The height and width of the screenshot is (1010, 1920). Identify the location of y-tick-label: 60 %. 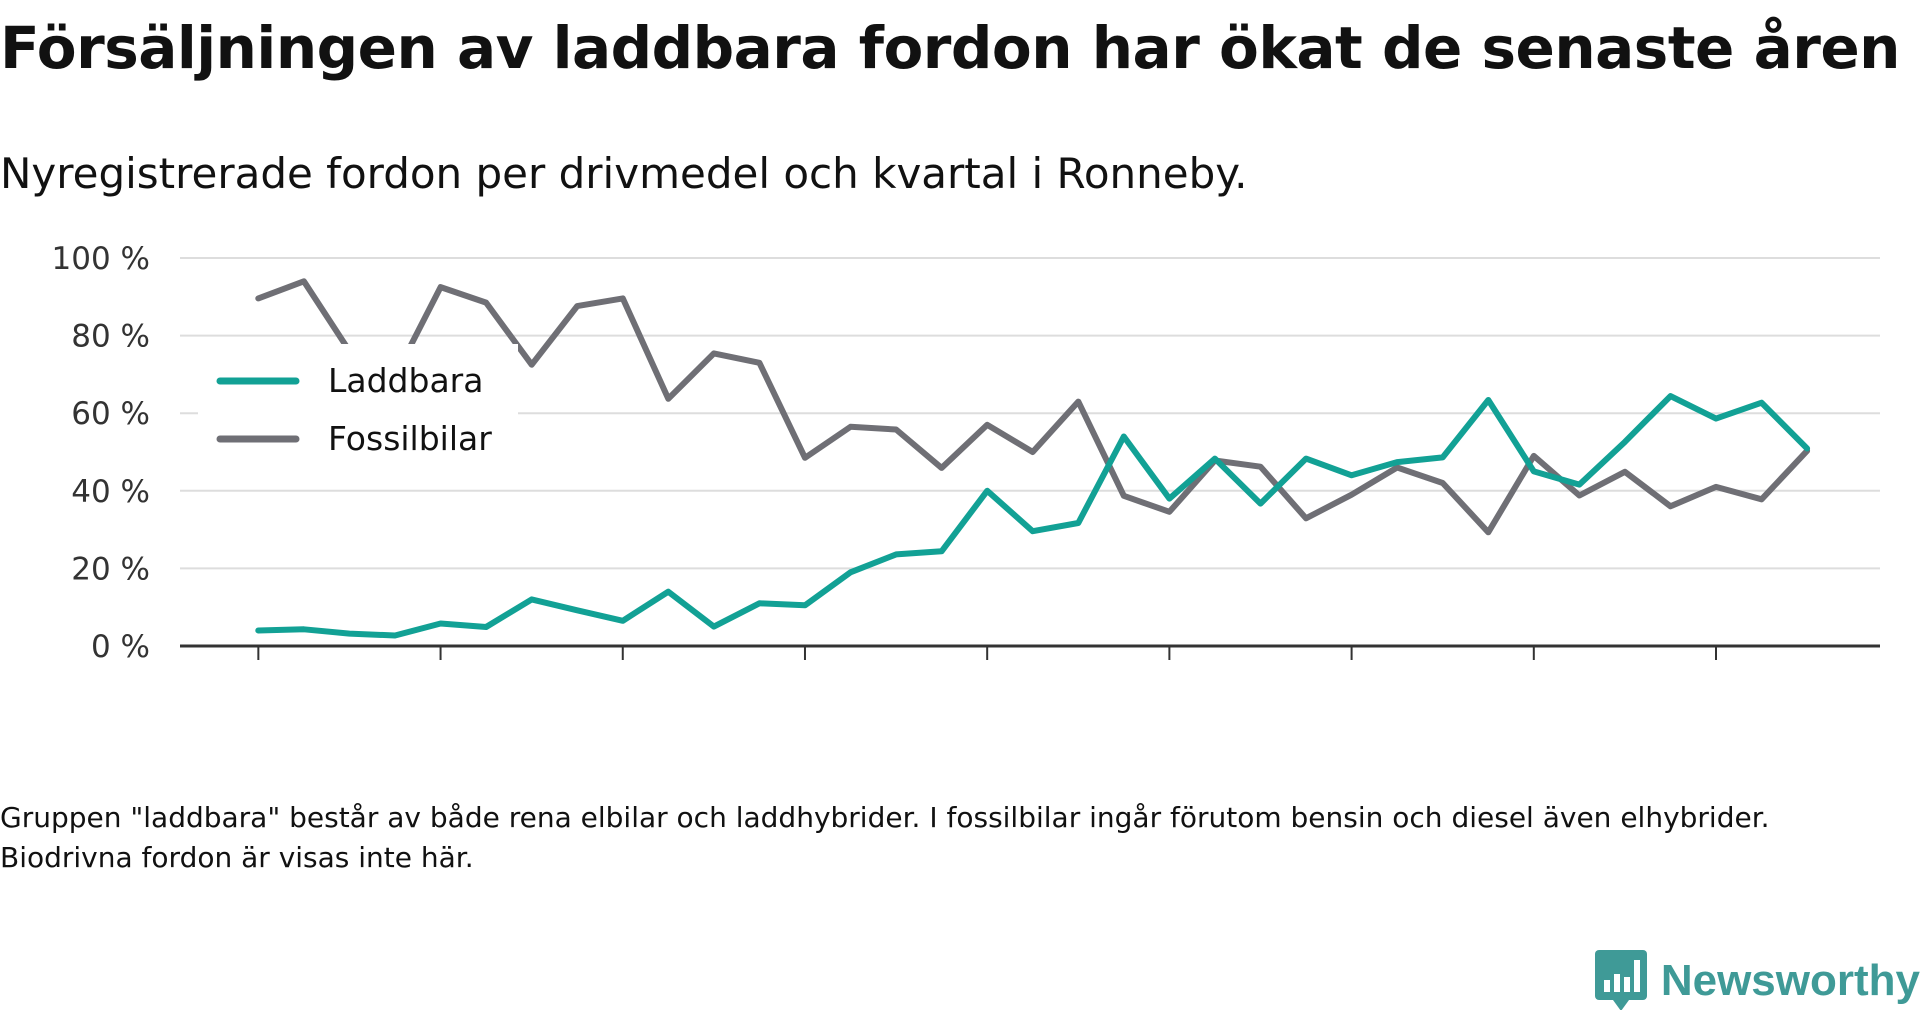
(110, 414).